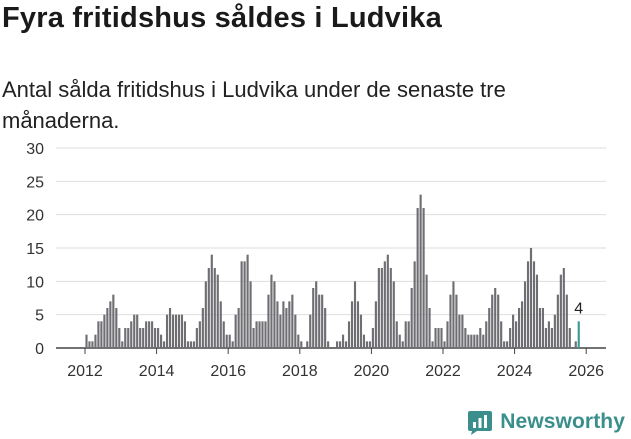 This screenshot has width=631, height=439. What do you see at coordinates (35, 282) in the screenshot?
I see `y-tick-label: 10` at bounding box center [35, 282].